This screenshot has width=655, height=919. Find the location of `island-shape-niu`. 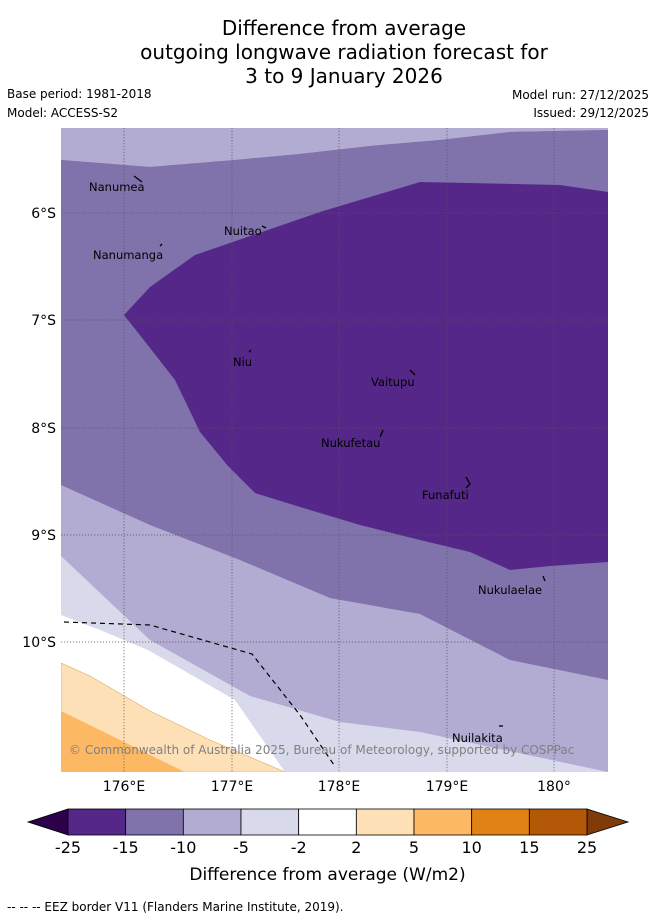

island-shape-niu is located at coordinates (250, 351).